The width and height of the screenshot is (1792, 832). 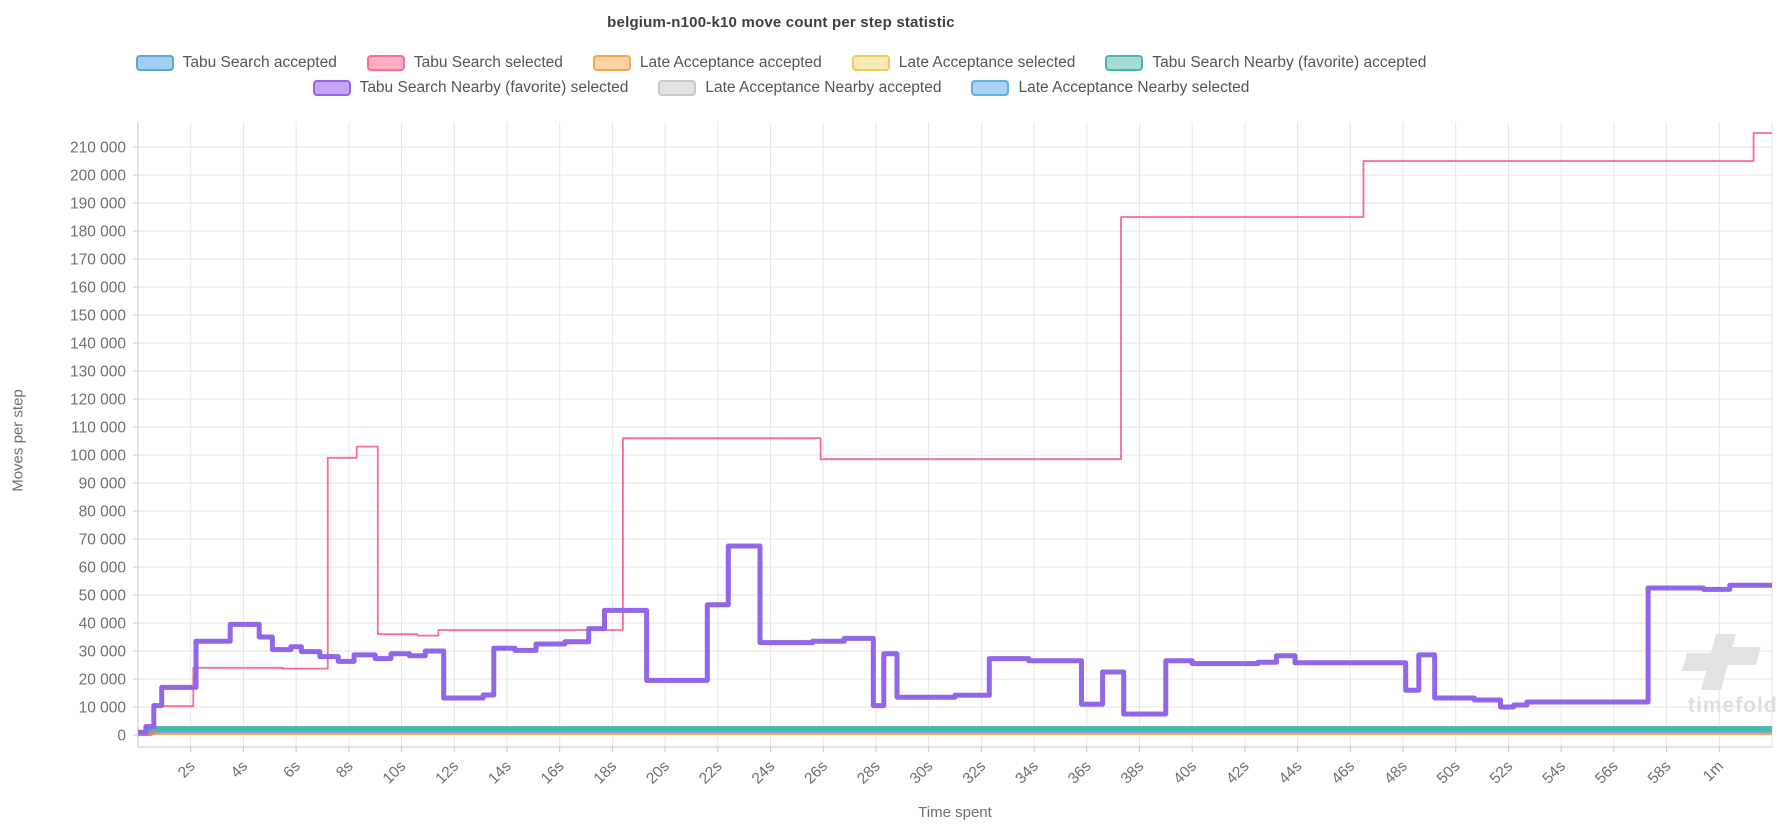 I want to click on x-tick-label: 6s, so click(x=292, y=770).